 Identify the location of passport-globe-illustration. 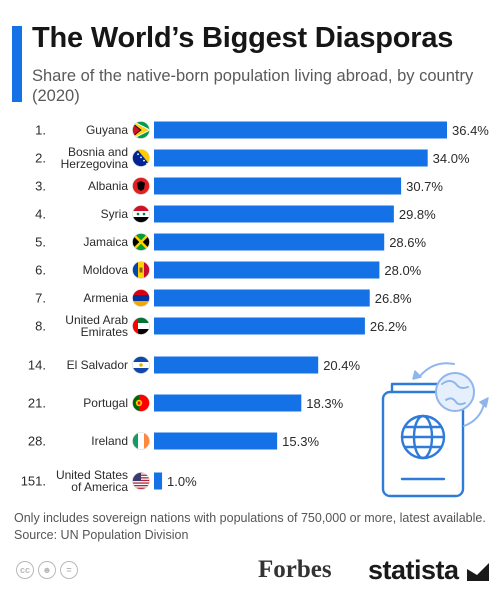
(435, 430).